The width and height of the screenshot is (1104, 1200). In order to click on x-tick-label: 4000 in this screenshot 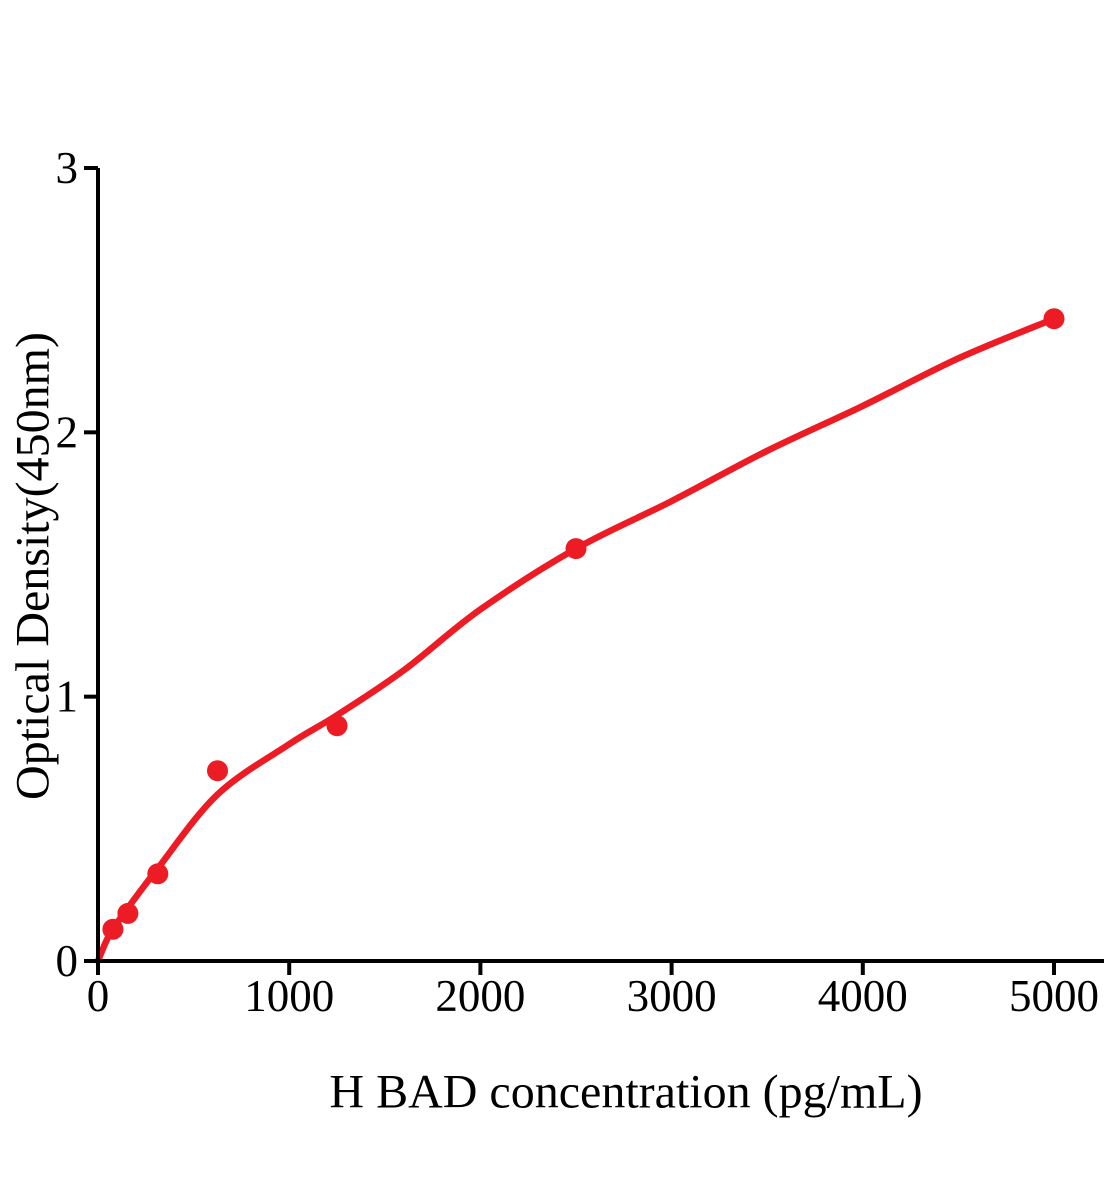, I will do `click(863, 996)`.